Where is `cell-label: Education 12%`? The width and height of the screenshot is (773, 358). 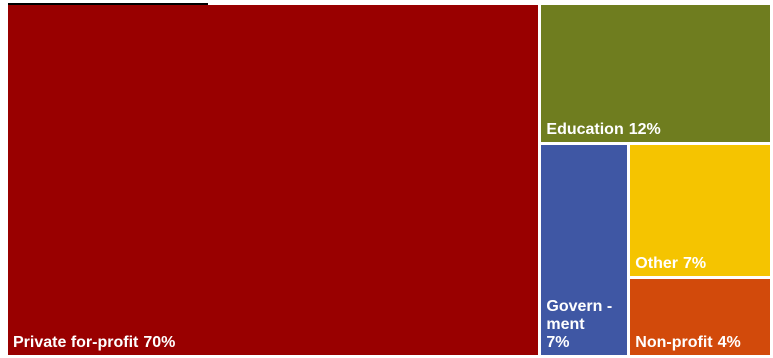 cell-label: Education 12% is located at coordinates (656, 130).